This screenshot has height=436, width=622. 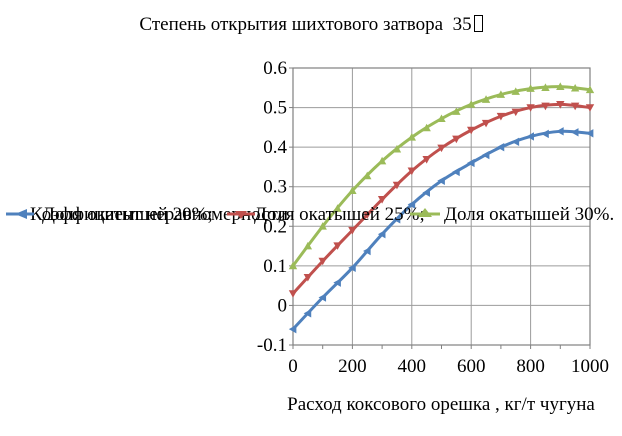 What do you see at coordinates (293, 366) in the screenshot?
I see `x-tick-label: 0` at bounding box center [293, 366].